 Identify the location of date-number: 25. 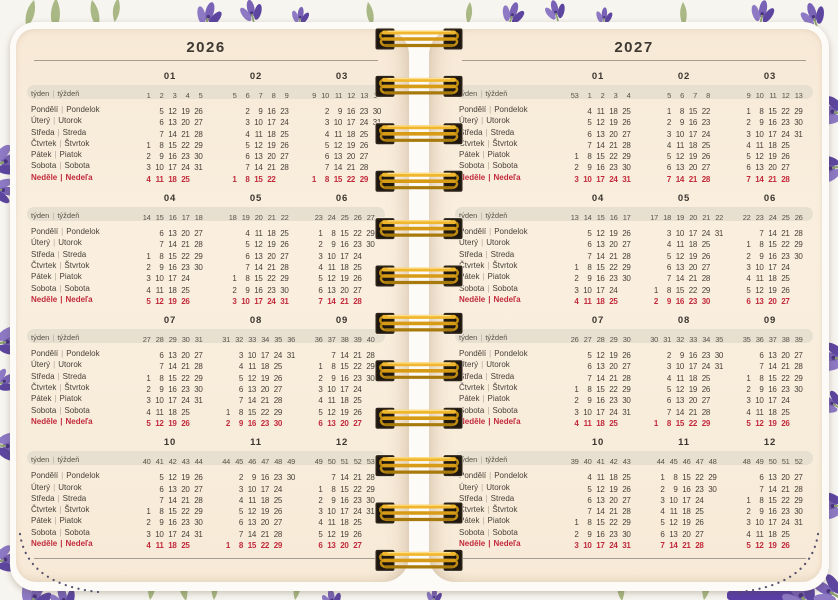
(785, 145).